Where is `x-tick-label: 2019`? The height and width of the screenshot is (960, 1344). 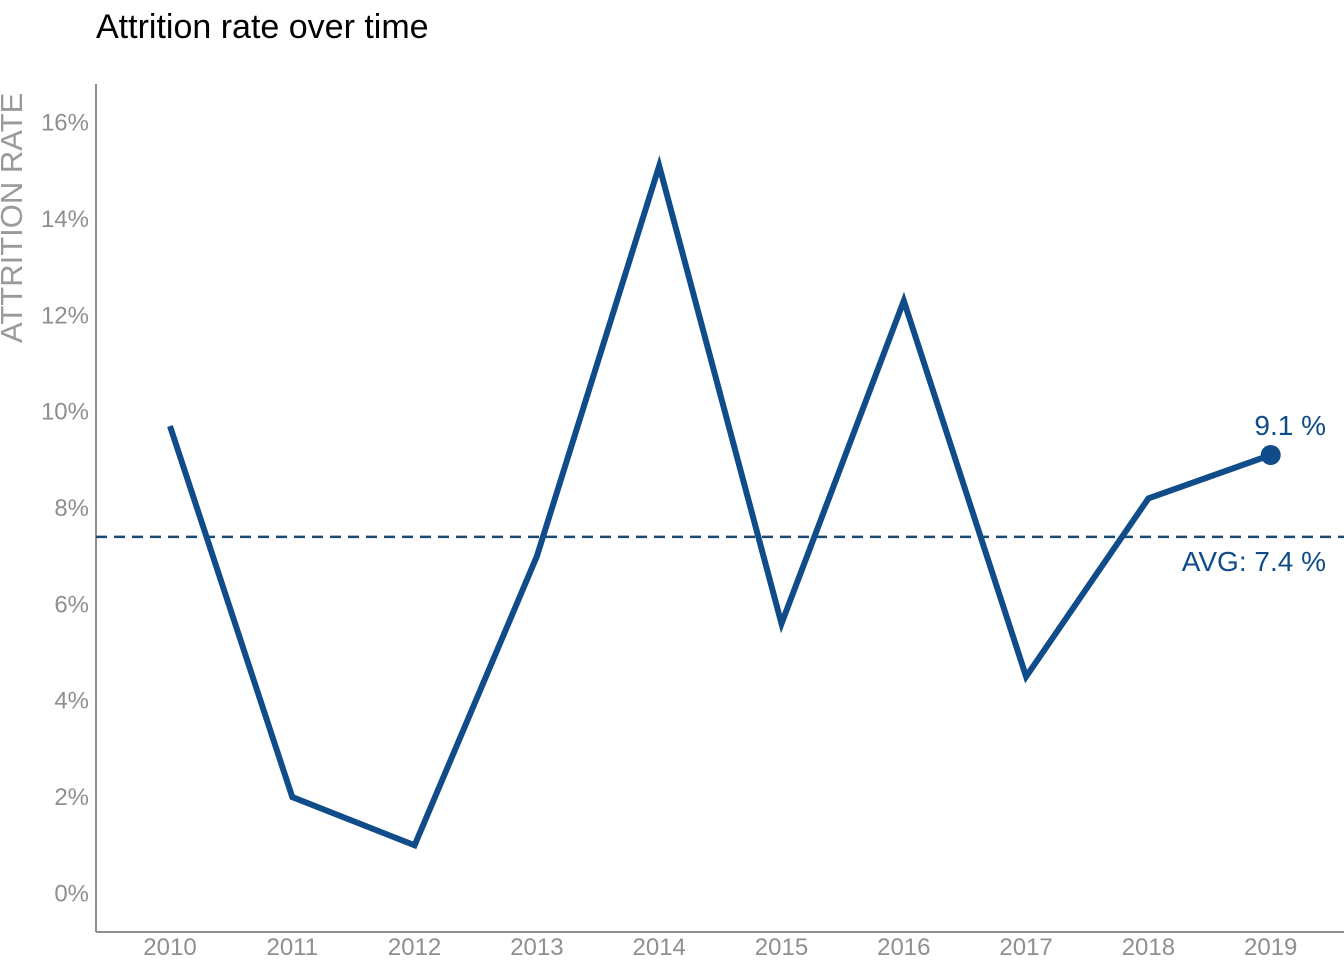
x-tick-label: 2019 is located at coordinates (1270, 947).